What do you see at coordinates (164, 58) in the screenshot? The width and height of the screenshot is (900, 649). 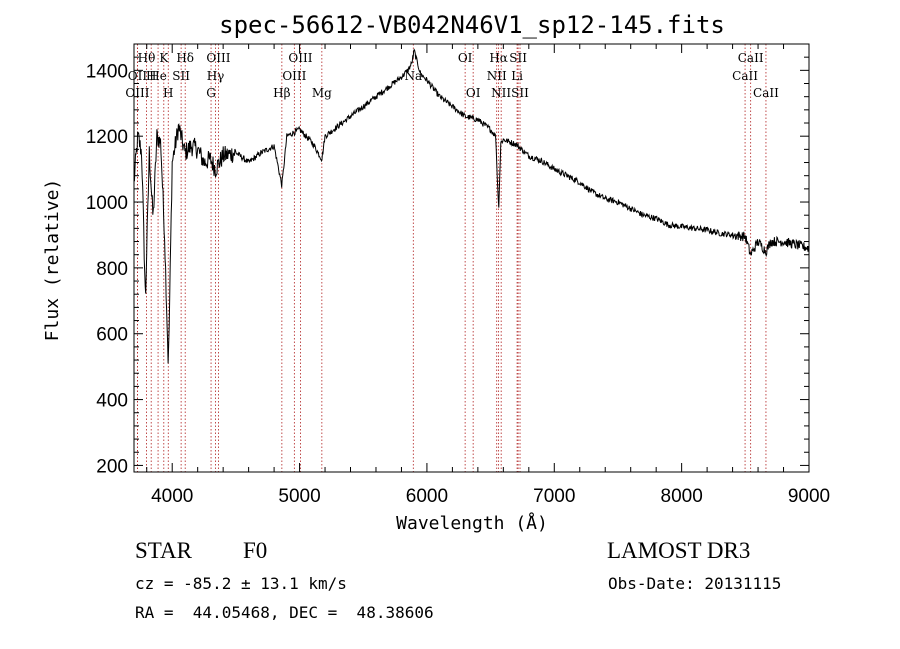 I see `spectral-line-label: K` at bounding box center [164, 58].